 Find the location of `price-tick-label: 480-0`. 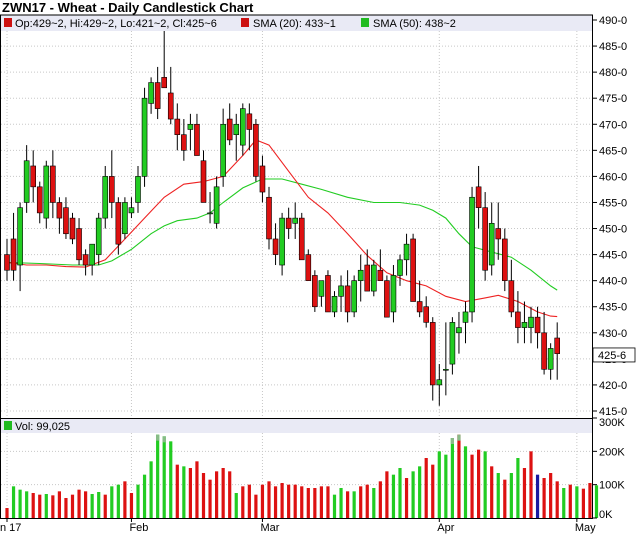

price-tick-label: 480-0 is located at coordinates (613, 73).